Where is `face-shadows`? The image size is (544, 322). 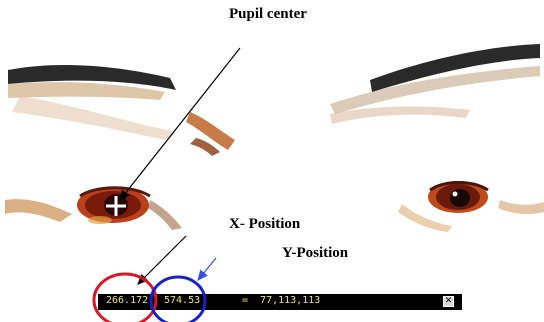
face-shadows is located at coordinates (274, 215).